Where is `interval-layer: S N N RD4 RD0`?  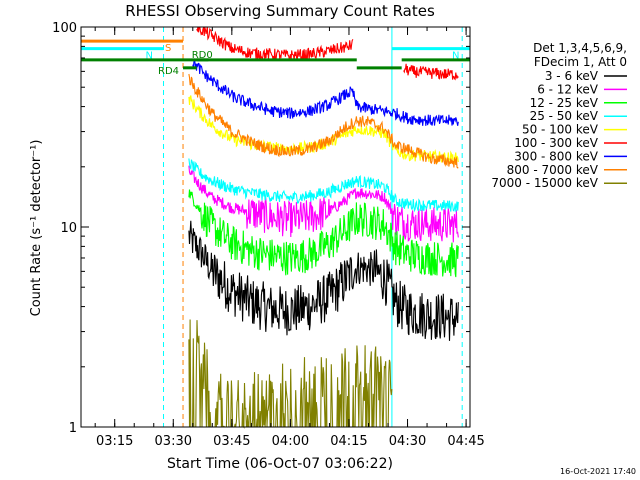 interval-layer: S N N RD4 RD0 is located at coordinates (275, 58).